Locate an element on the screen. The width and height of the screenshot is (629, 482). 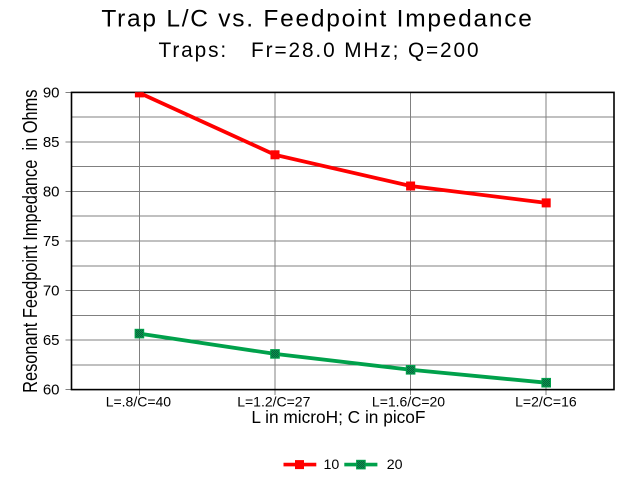
svg-text: 60 is located at coordinates (51, 390).